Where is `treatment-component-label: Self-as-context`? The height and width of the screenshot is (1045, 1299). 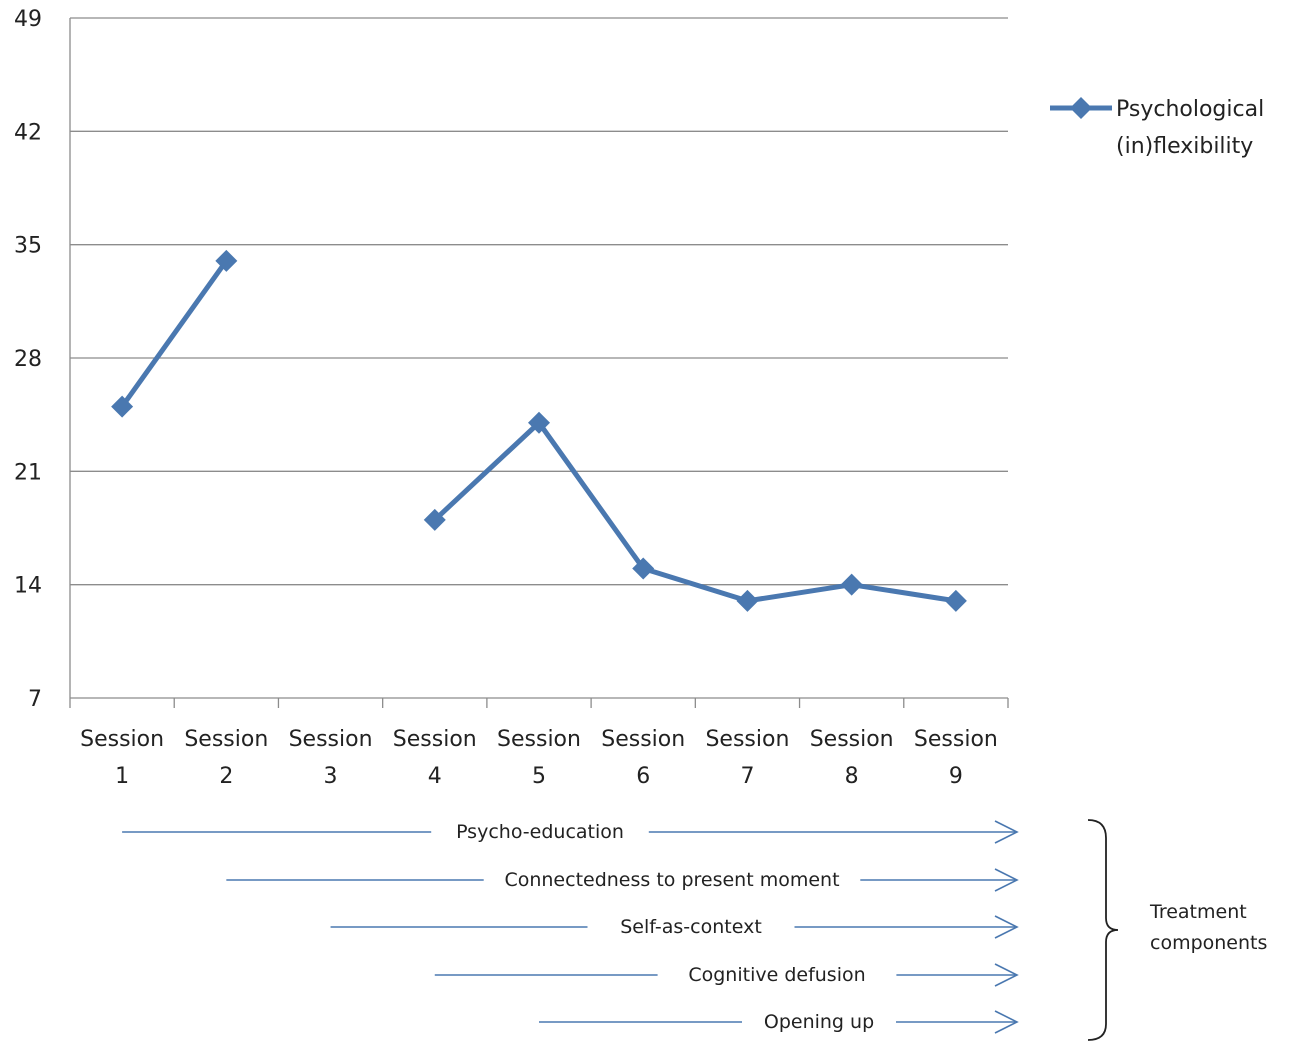 treatment-component-label: Self-as-context is located at coordinates (691, 927).